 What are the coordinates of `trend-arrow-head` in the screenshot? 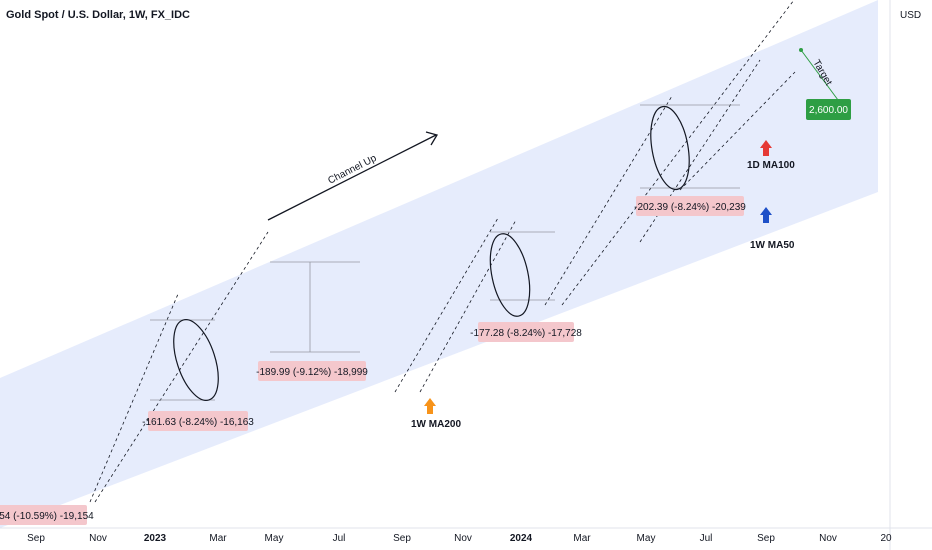 It's located at (431, 138).